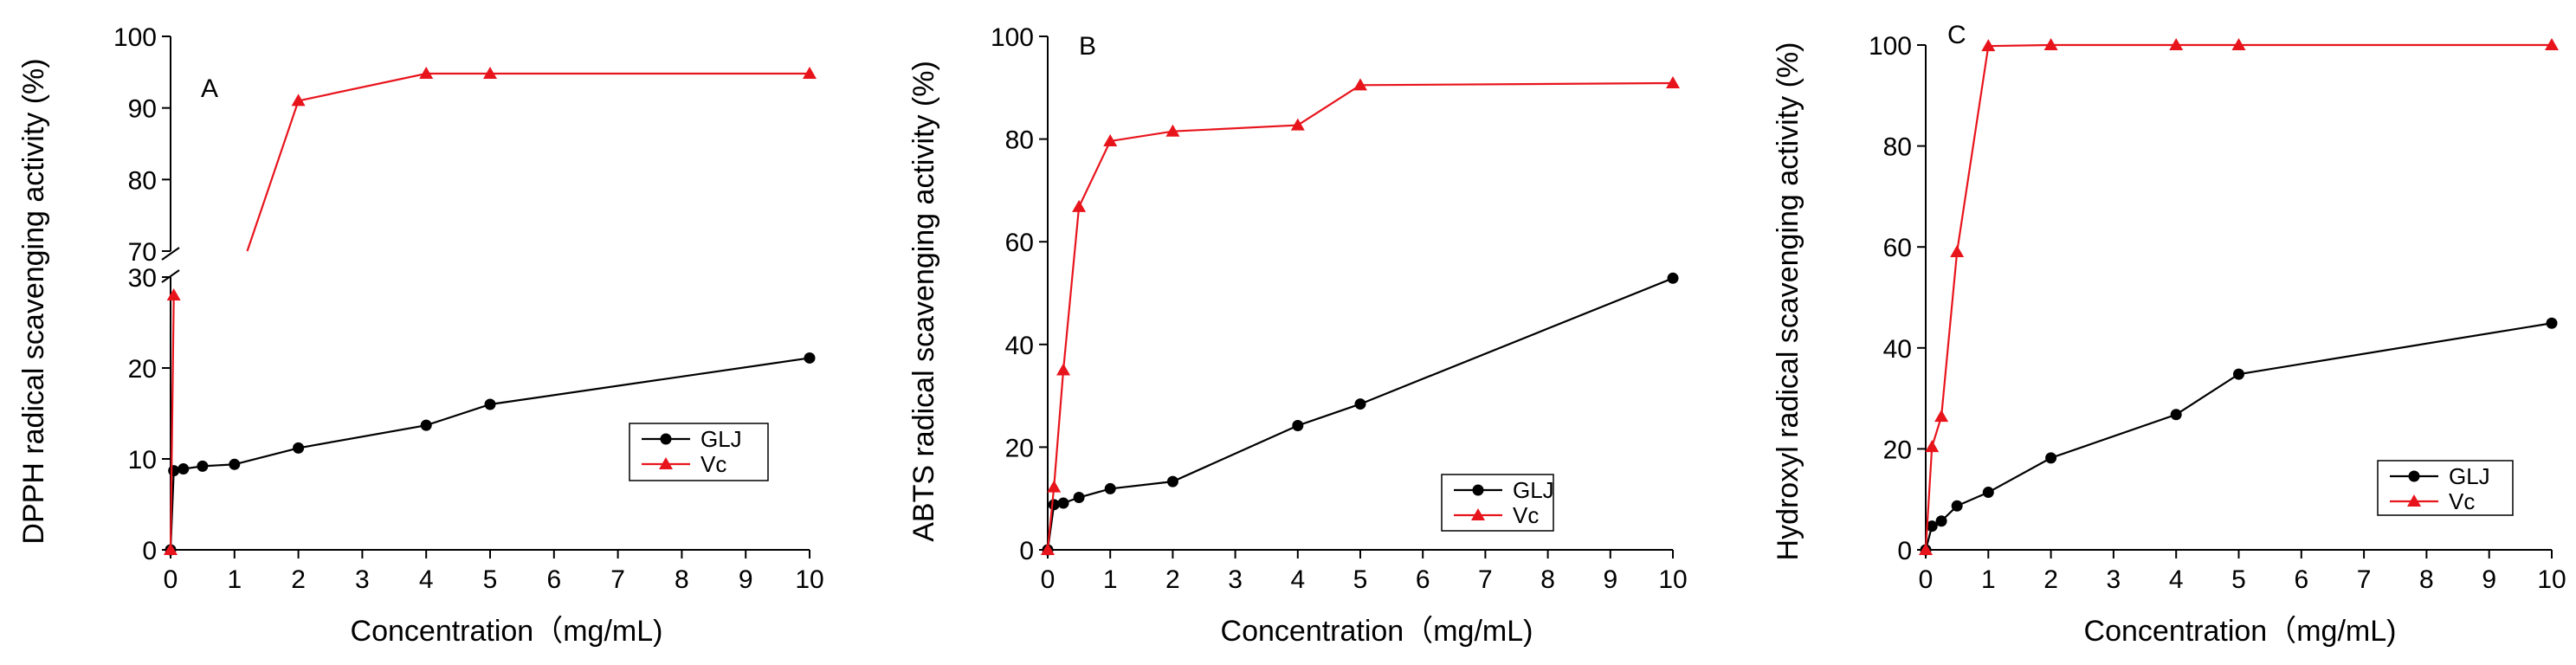 The width and height of the screenshot is (2576, 665). I want to click on x-tick-label-b-5: 5, so click(1360, 579).